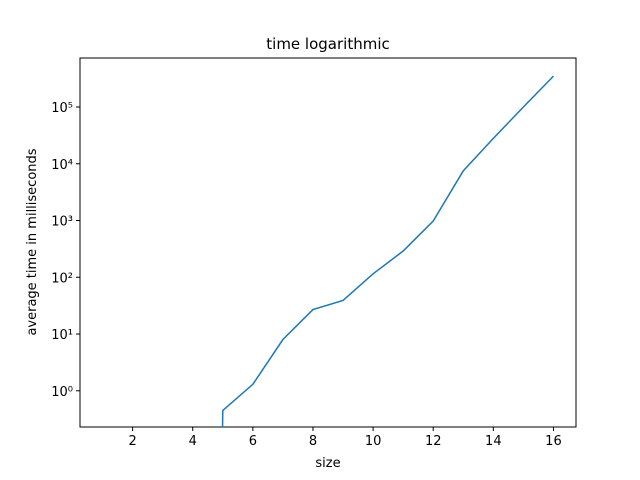 This screenshot has height=480, width=640. I want to click on x-tick-label: 2, so click(132, 441).